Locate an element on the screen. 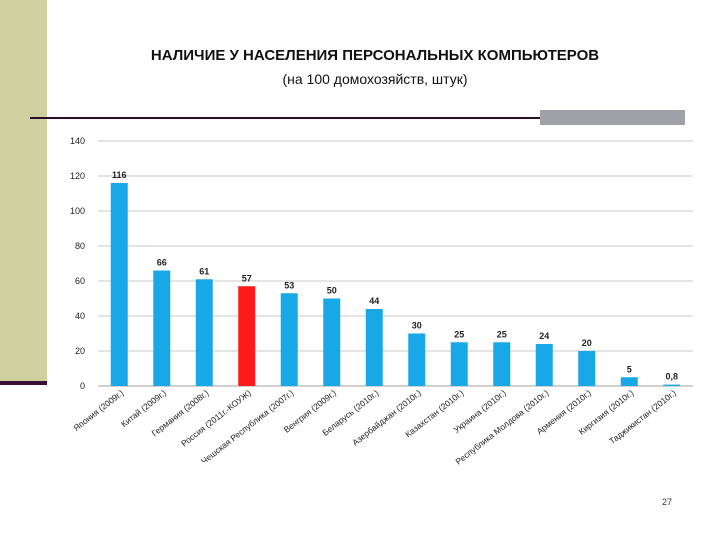 The width and height of the screenshot is (720, 540). data-label: 20 is located at coordinates (587, 343).